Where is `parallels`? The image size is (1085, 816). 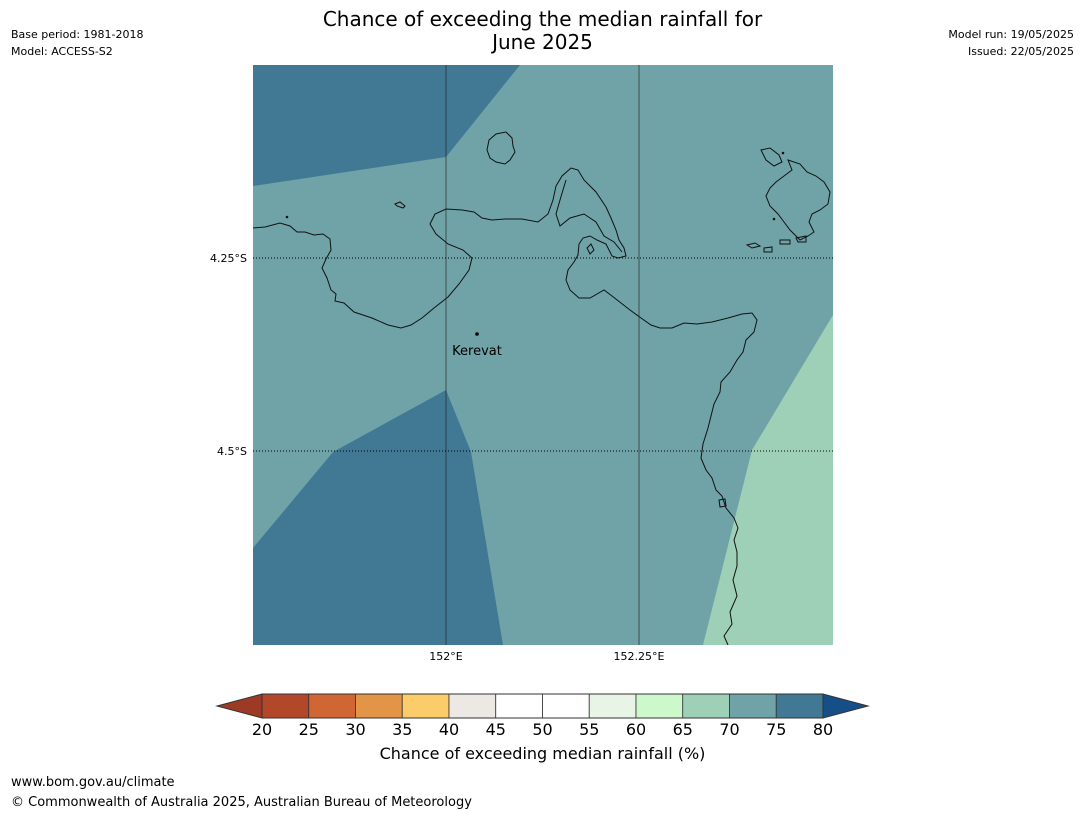
parallels is located at coordinates (543, 354).